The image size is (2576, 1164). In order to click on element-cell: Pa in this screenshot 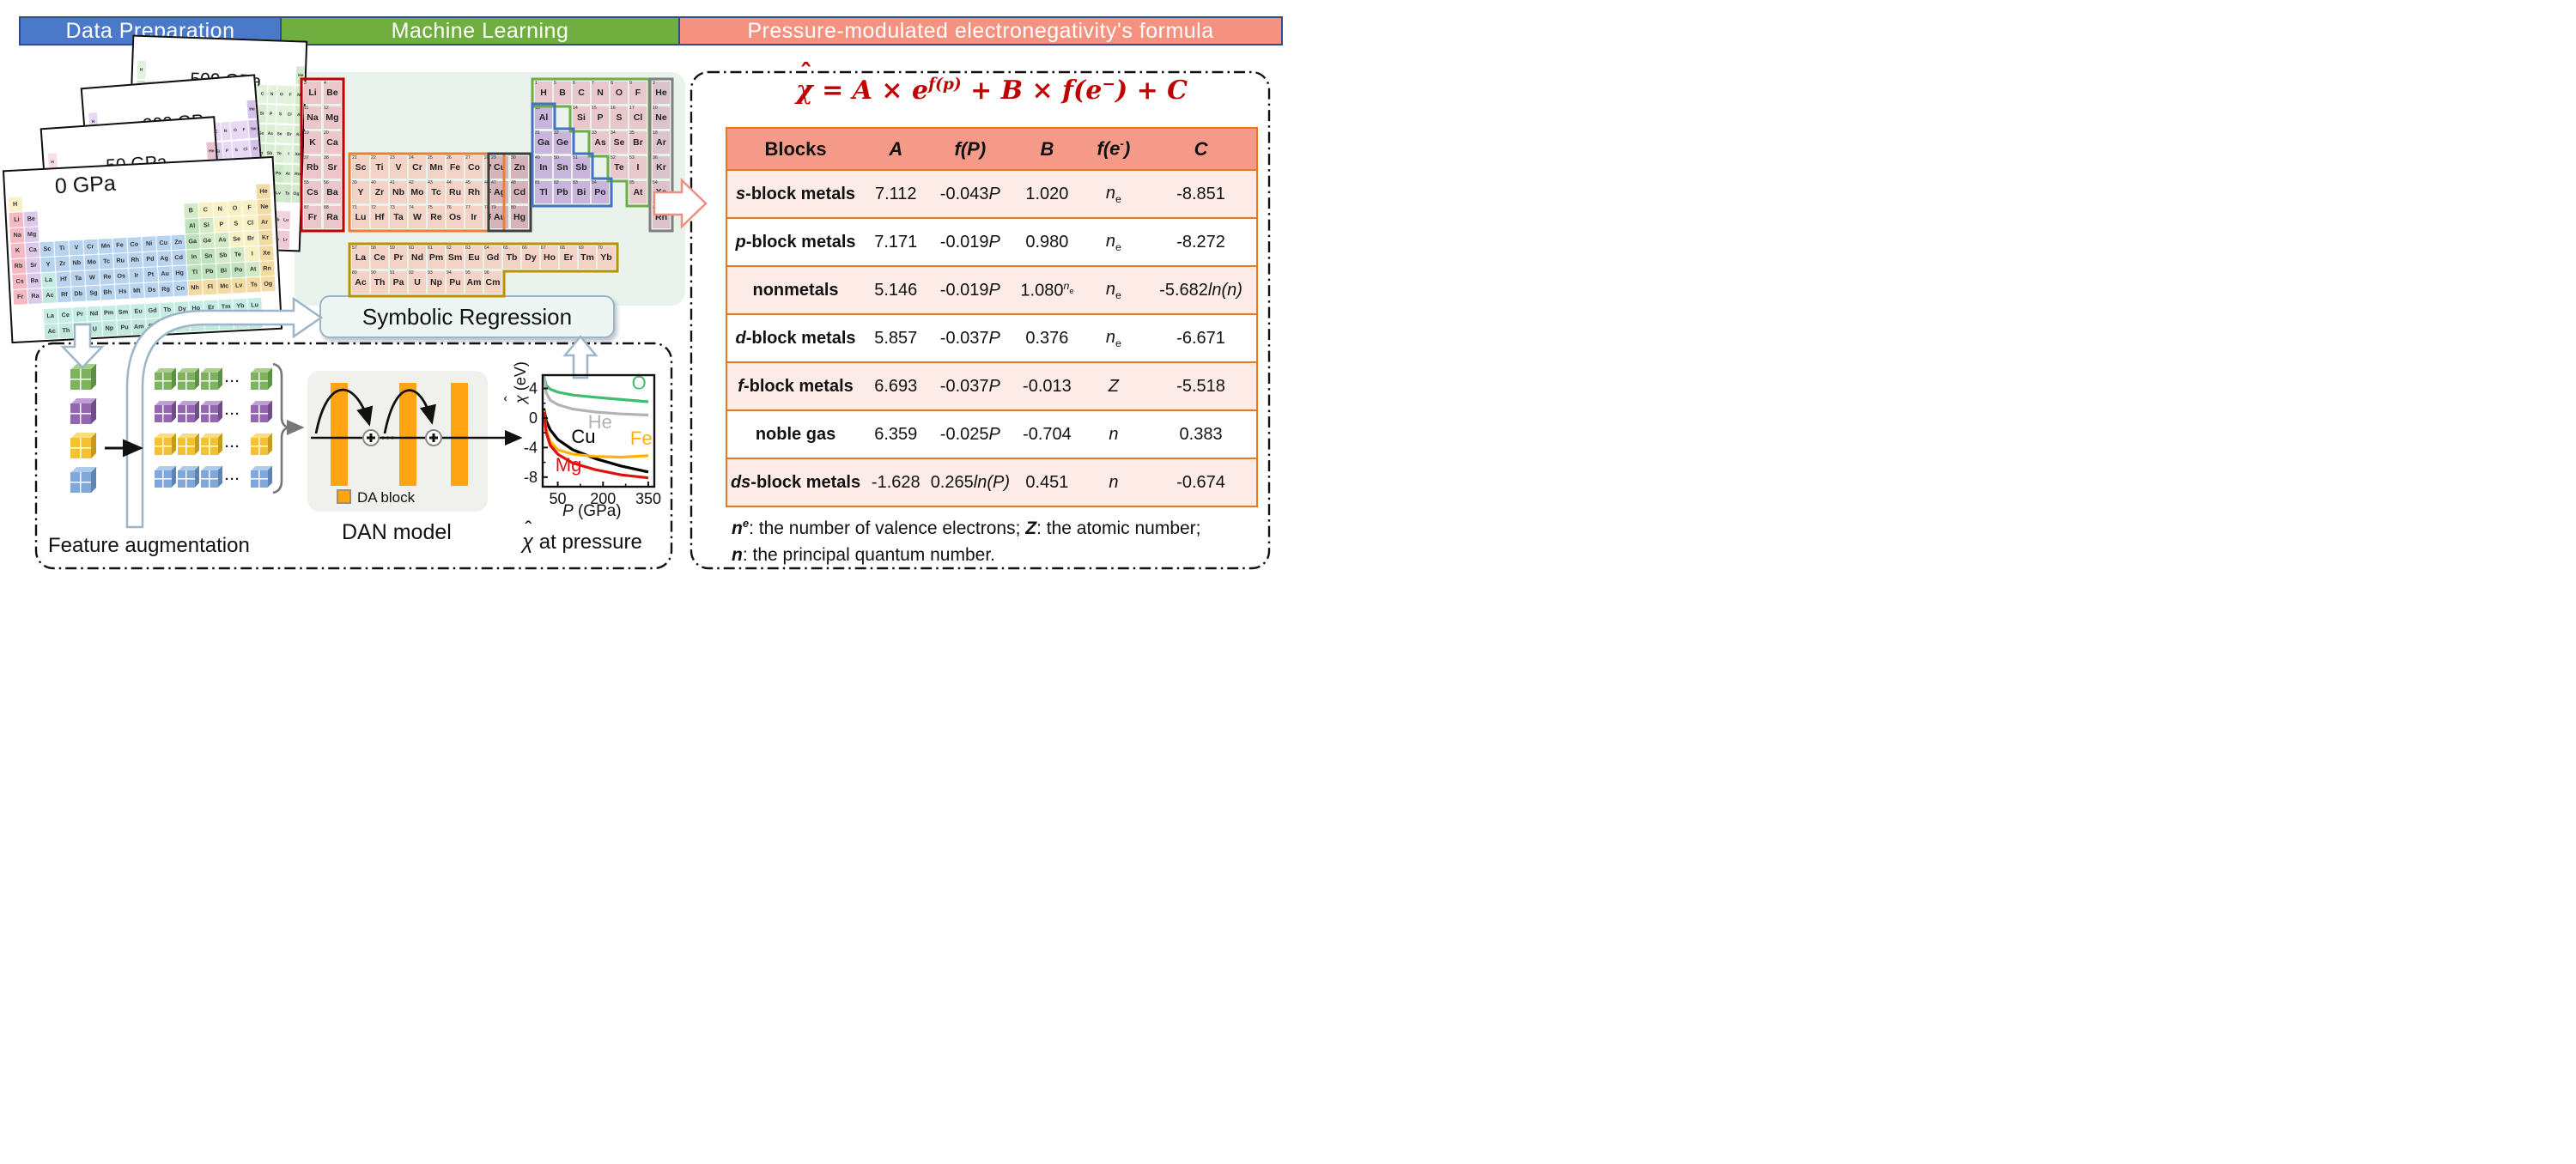, I will do `click(80, 330)`.